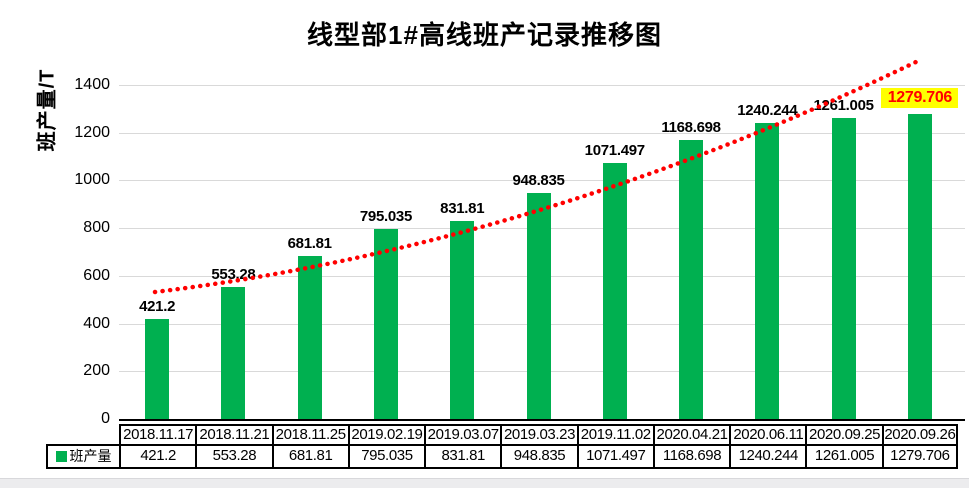 This screenshot has height=488, width=969. Describe the element at coordinates (919, 457) in the screenshot. I see `table-value-cell: 1279.706` at that location.